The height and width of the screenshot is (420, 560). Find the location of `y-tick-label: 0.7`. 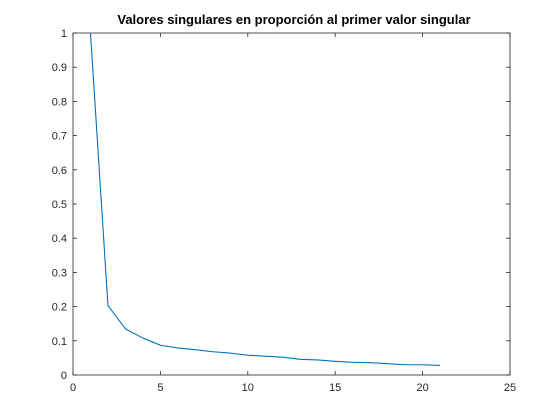

y-tick-label: 0.7 is located at coordinates (59, 137).